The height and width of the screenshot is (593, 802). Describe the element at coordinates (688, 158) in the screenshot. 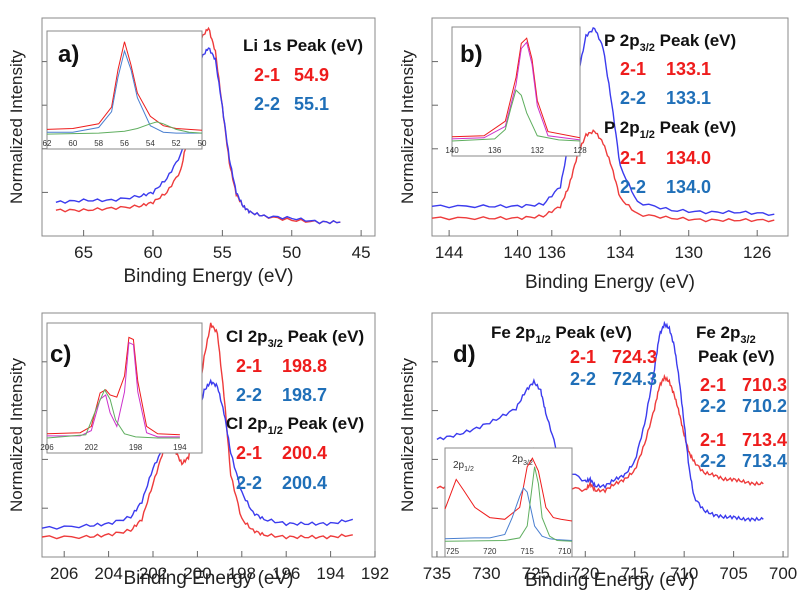

I see `peak-value: 134.0` at that location.